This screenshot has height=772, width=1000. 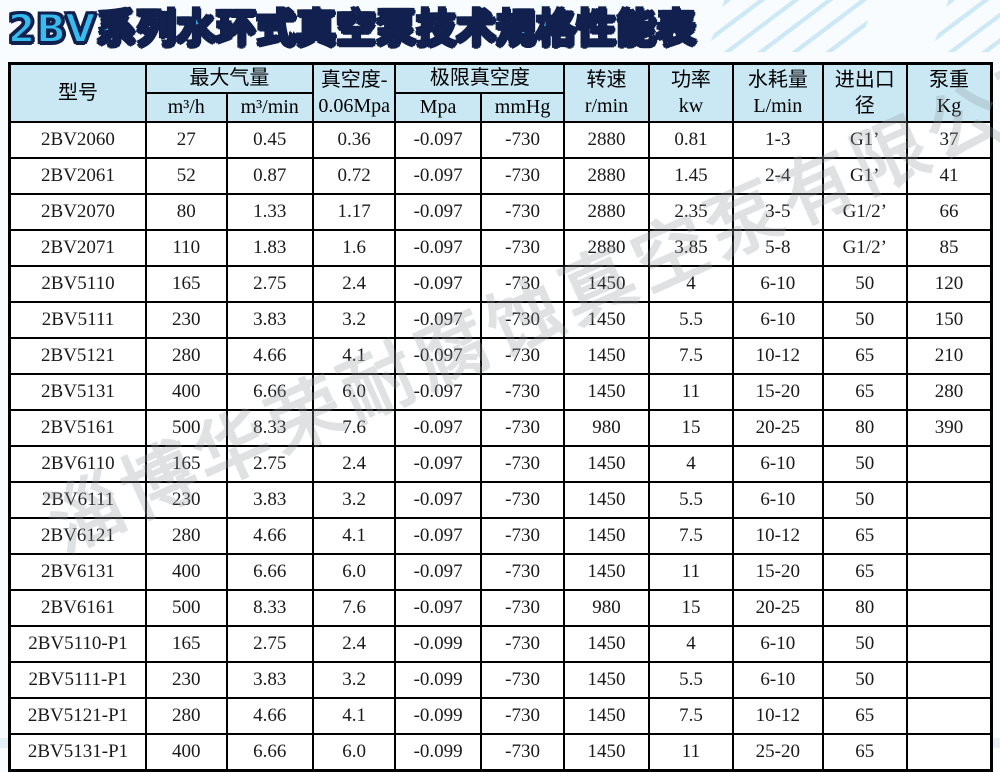 What do you see at coordinates (77, 283) in the screenshot?
I see `model-cell: 2BV5110` at bounding box center [77, 283].